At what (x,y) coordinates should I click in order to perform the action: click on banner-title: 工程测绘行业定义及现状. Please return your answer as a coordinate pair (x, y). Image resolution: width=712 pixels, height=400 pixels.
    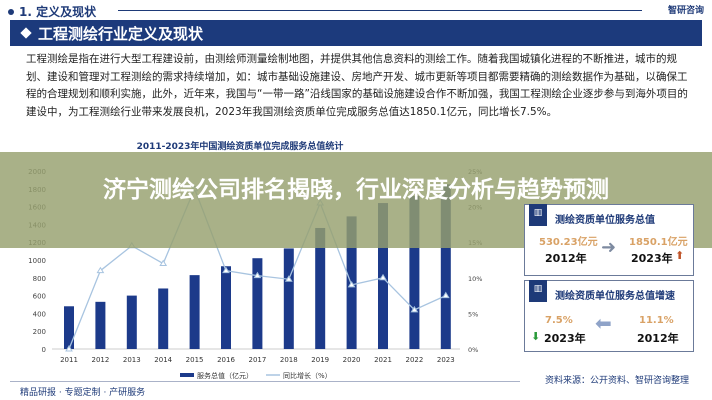
    Looking at the image, I should click on (121, 33).